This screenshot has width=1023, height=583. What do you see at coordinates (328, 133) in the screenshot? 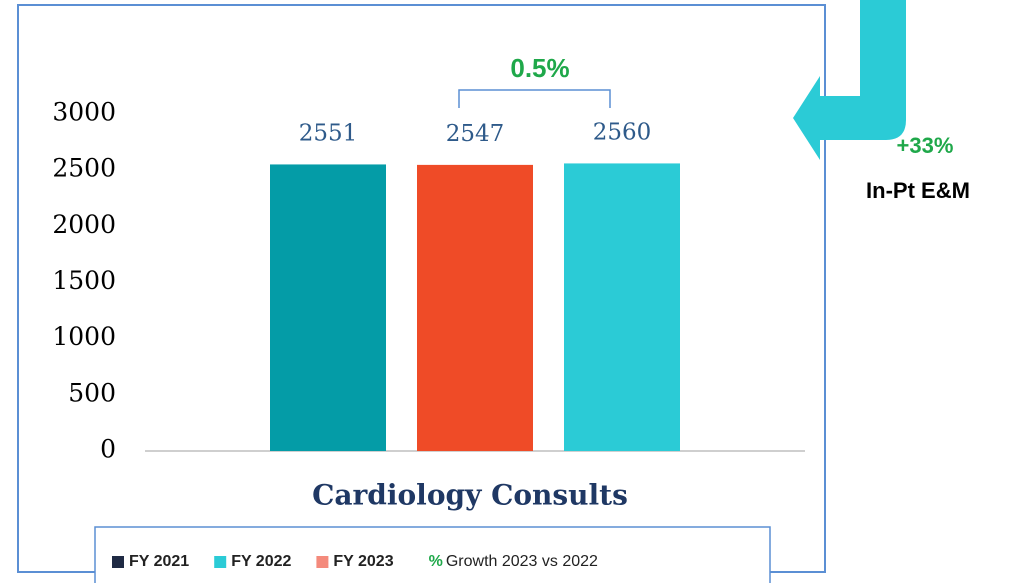
I see `value-label: 2551` at bounding box center [328, 133].